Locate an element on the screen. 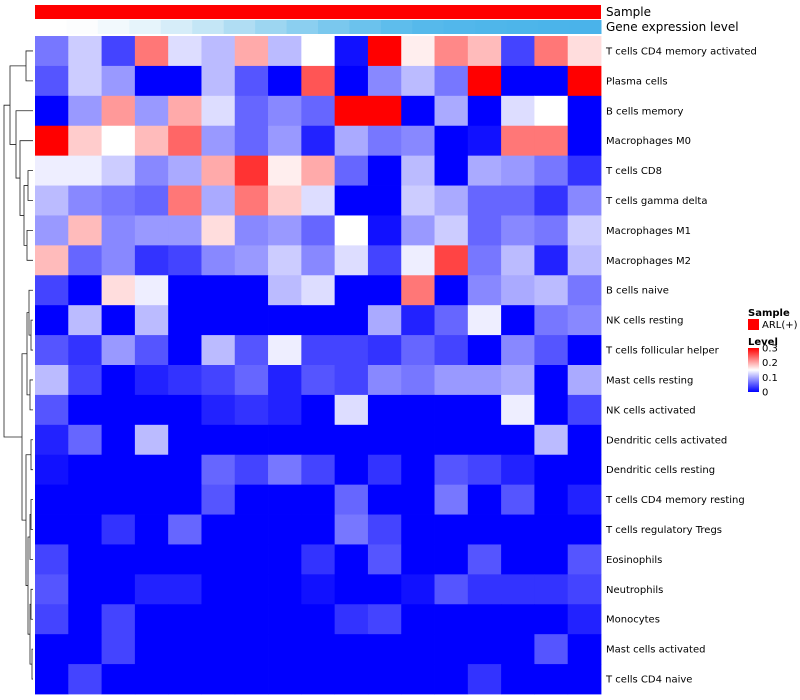 This screenshot has height=700, width=800. row-label: Macrophages M2 is located at coordinates (648, 261).